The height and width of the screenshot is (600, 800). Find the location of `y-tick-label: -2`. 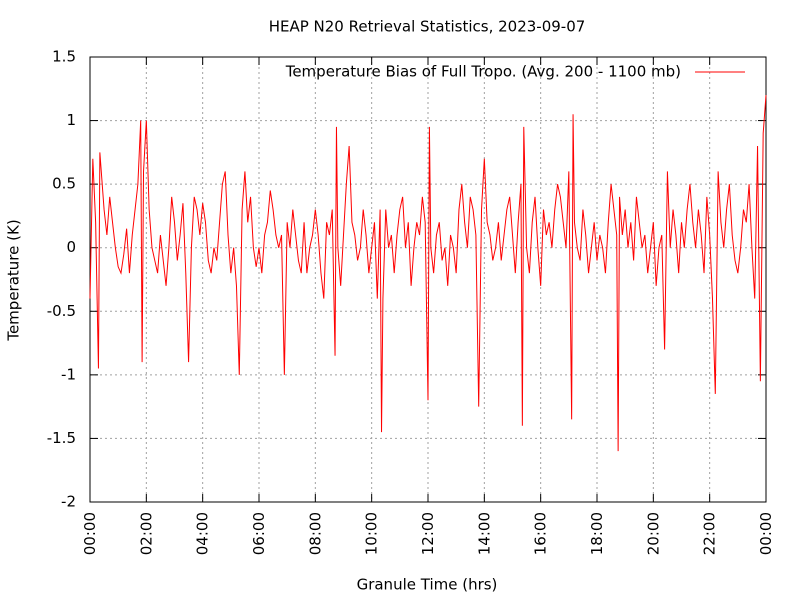

y-tick-label: -2 is located at coordinates (68, 502).